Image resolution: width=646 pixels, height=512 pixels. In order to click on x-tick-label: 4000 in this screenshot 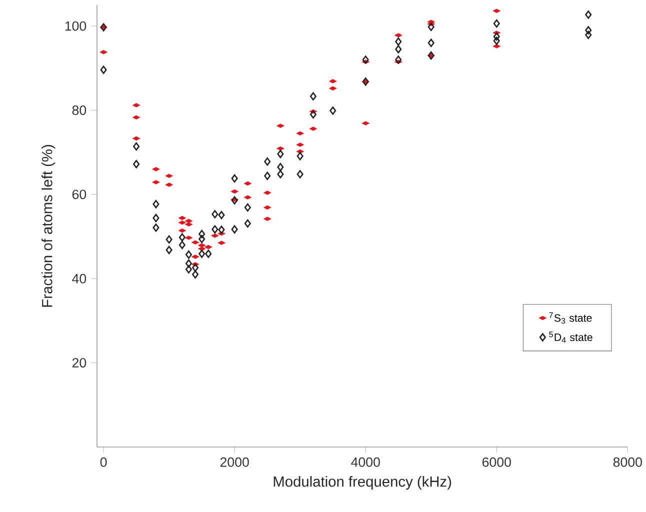, I will do `click(365, 462)`.